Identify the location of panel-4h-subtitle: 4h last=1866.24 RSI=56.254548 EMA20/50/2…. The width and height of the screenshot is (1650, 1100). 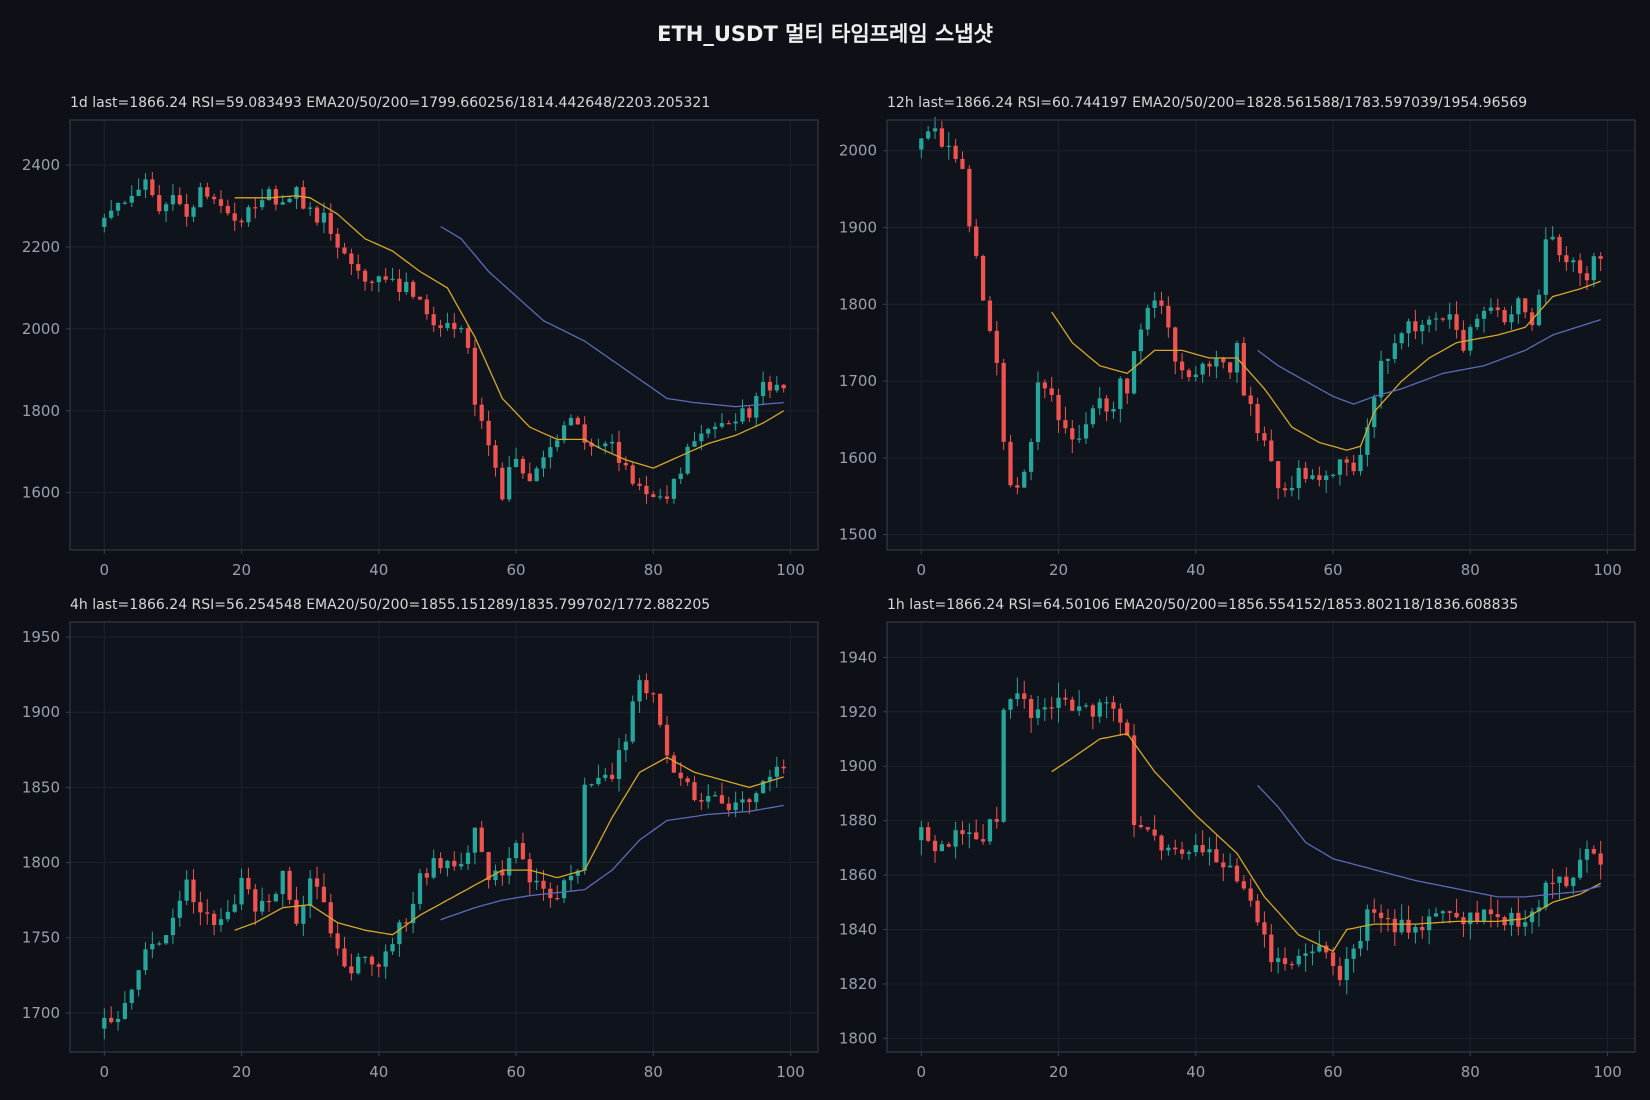
(390, 605).